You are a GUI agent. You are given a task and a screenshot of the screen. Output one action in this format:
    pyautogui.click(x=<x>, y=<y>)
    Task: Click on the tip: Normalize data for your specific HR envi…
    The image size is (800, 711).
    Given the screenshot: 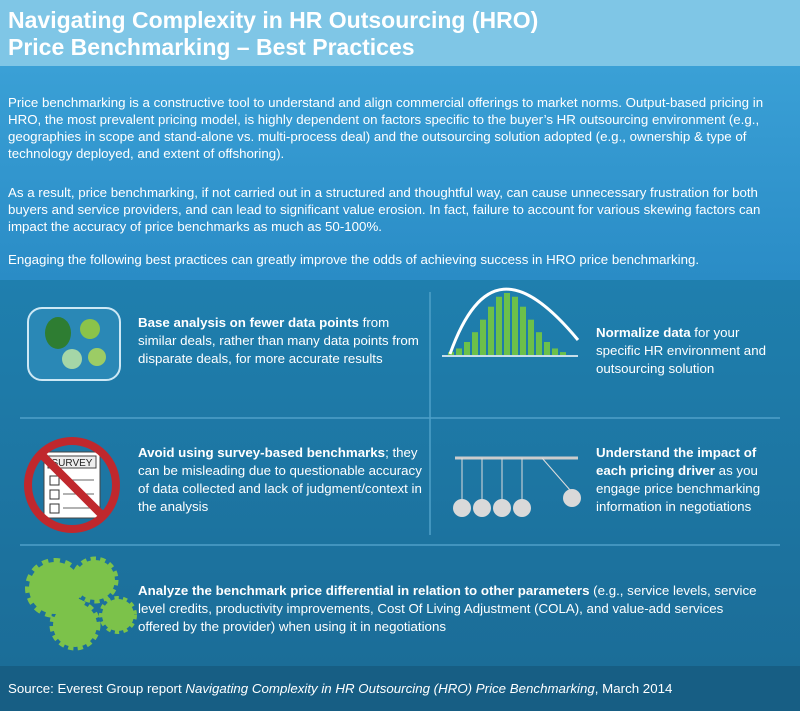 What is the action you would take?
    pyautogui.click(x=691, y=351)
    